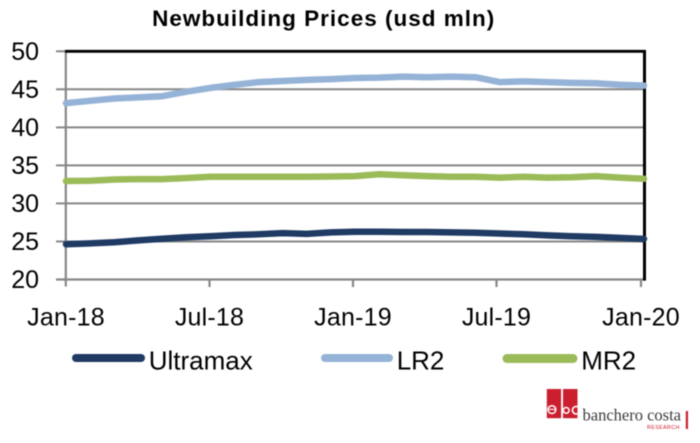 This screenshot has width=700, height=443. Describe the element at coordinates (25, 242) in the screenshot. I see `svg-text: 25` at that location.